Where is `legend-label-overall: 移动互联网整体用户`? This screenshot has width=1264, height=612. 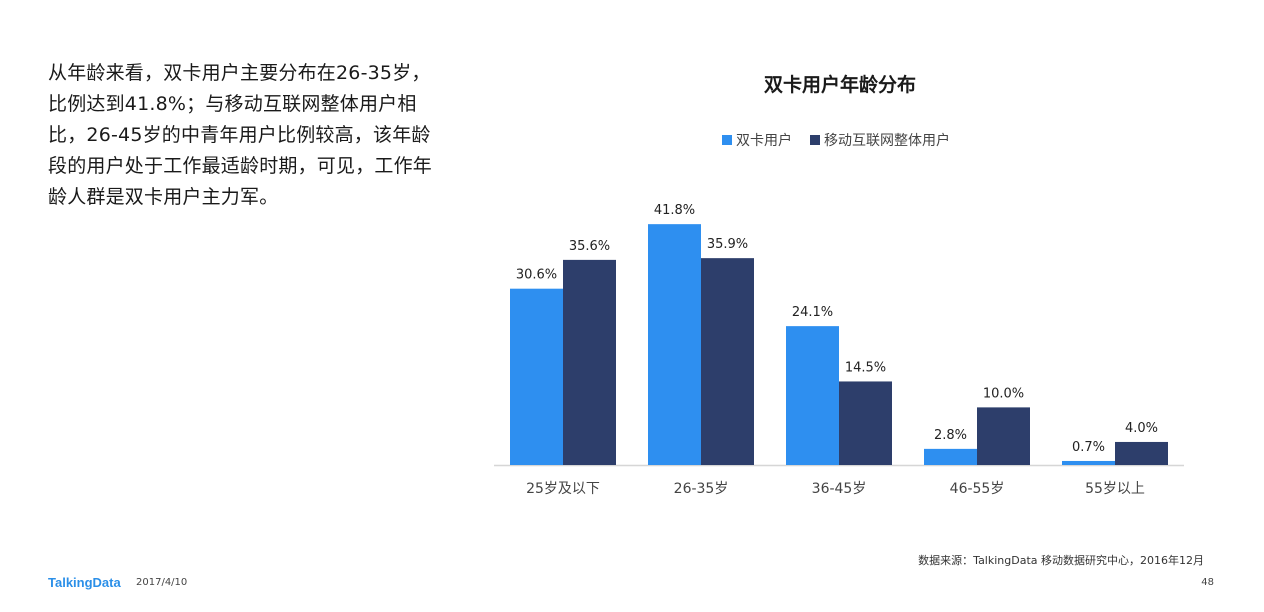
legend-label-overall: 移动互联网整体用户 is located at coordinates (887, 141).